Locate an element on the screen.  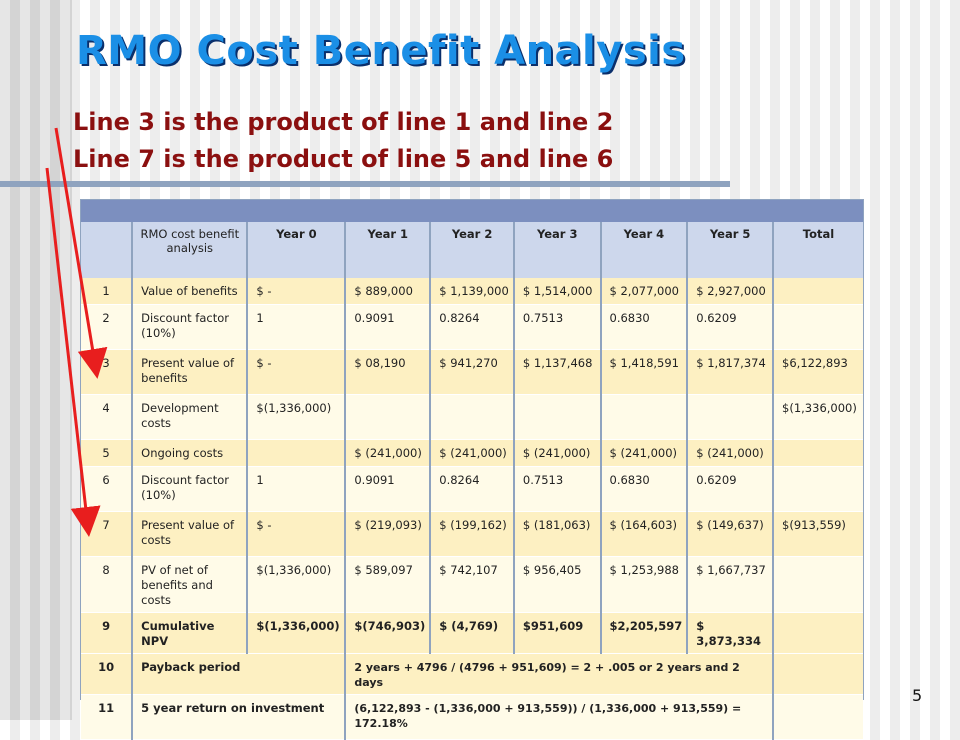
table-cell: $ 1,817,374 is located at coordinates (730, 372).